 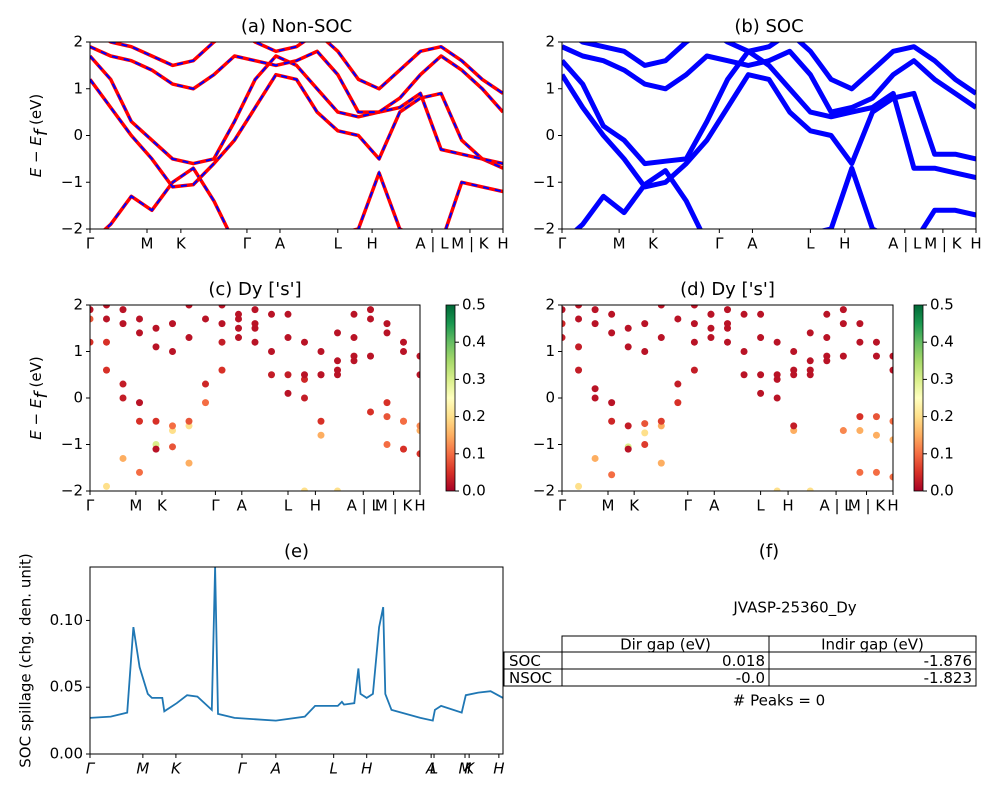 What do you see at coordinates (918, 398) in the screenshot?
I see `colorbar` at bounding box center [918, 398].